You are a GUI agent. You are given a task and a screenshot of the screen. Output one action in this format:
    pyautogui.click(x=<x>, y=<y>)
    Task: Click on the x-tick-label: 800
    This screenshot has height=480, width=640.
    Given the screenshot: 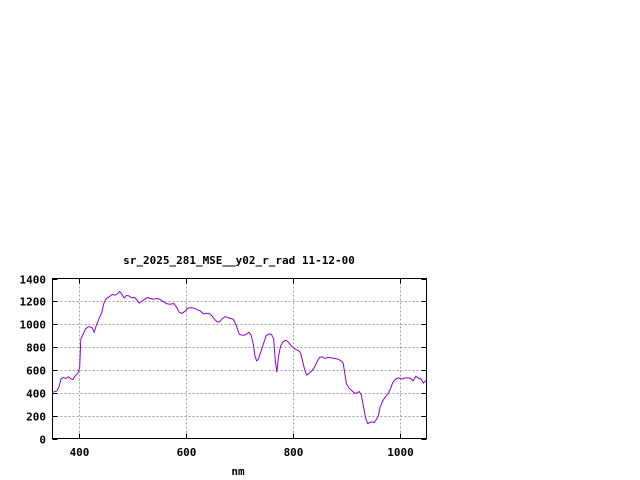 What is the action you would take?
    pyautogui.click(x=294, y=452)
    